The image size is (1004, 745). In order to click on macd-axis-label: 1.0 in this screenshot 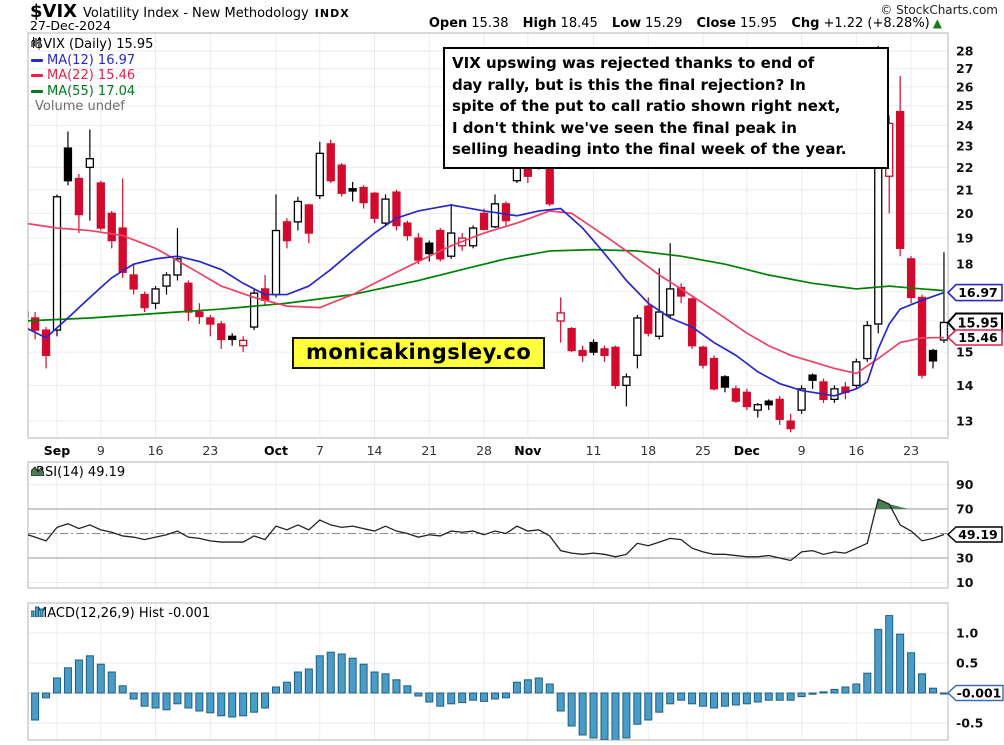, I will do `click(967, 633)`.